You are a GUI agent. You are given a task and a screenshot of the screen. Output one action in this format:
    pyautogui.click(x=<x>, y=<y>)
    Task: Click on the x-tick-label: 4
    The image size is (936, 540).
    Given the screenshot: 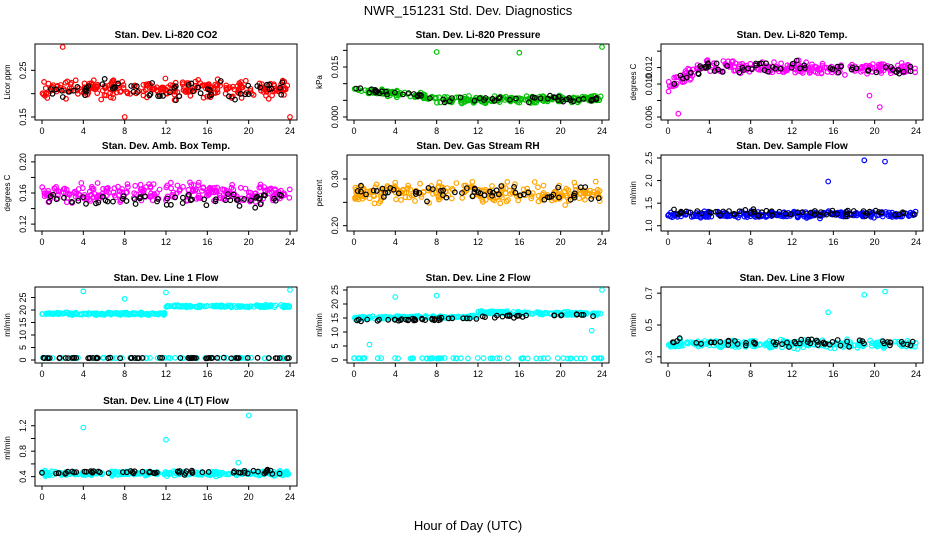 What is the action you would take?
    pyautogui.click(x=83, y=374)
    